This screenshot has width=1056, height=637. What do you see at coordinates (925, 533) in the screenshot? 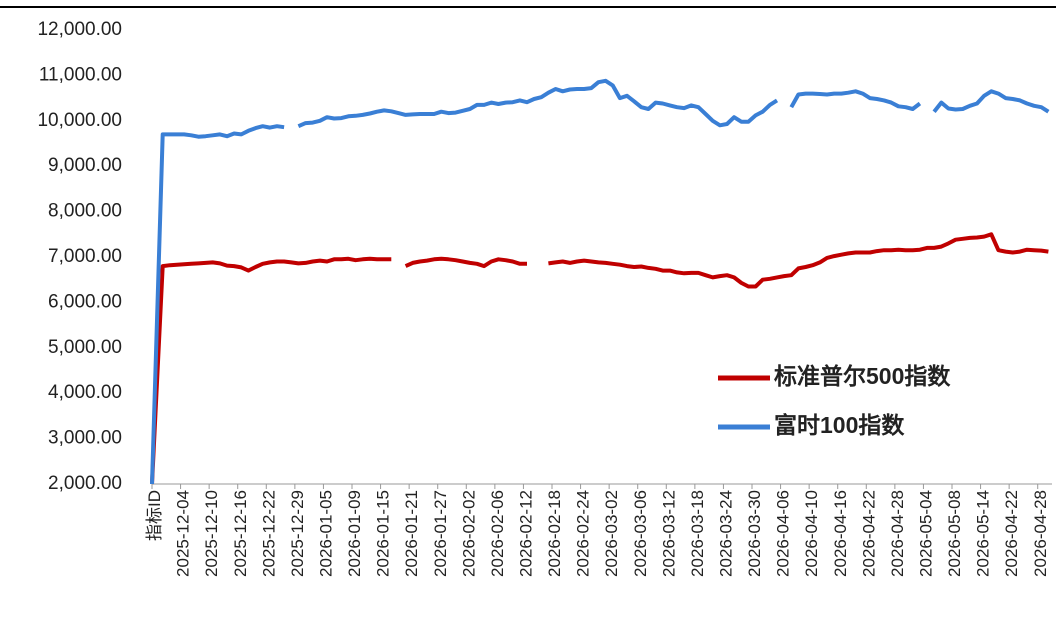
I see `x-tick-label: 2026-05-04` at bounding box center [925, 533].